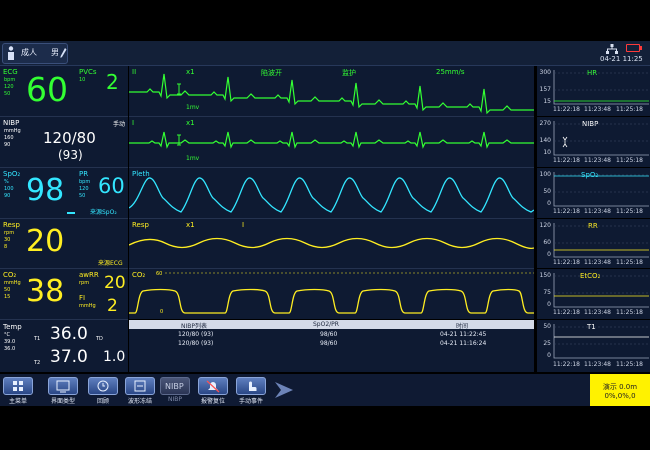  I want to click on ecg-mode: 监护, so click(349, 73).